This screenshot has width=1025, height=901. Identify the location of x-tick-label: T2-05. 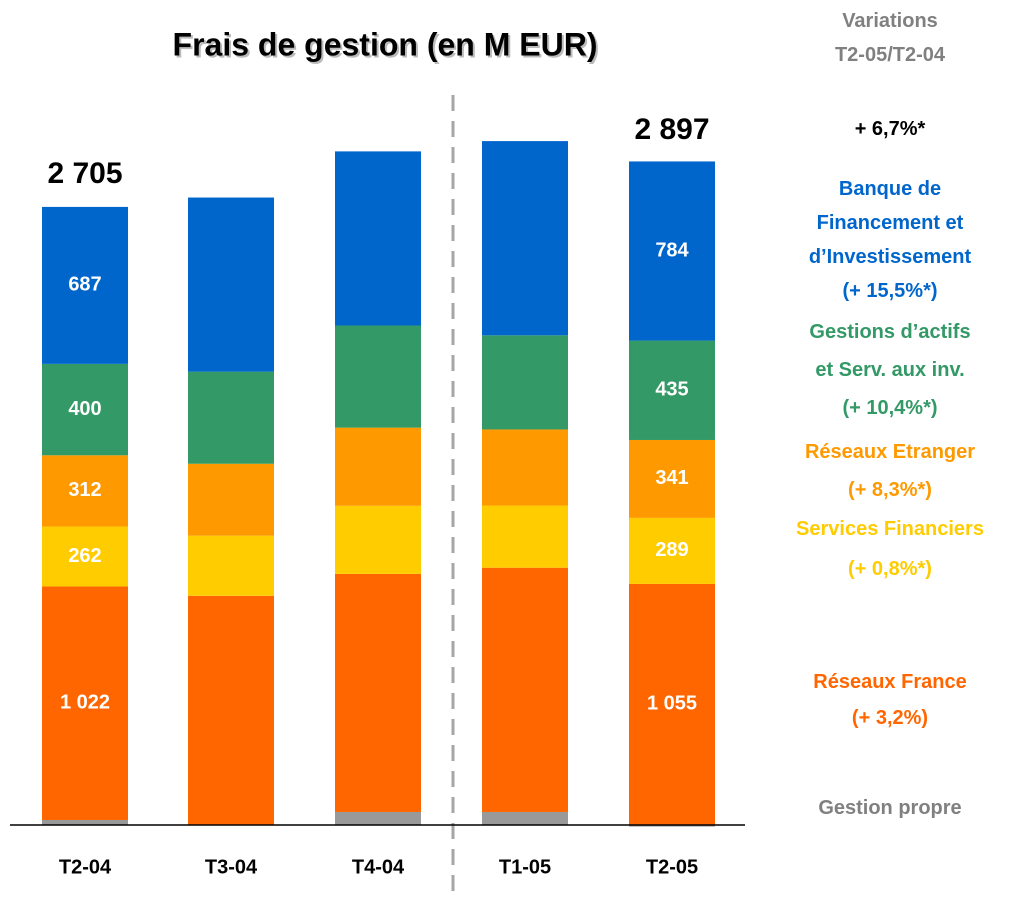
(672, 867).